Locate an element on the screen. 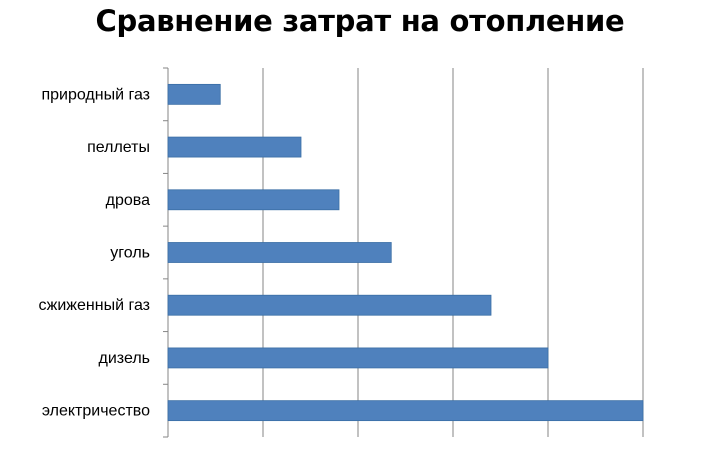 The height and width of the screenshot is (456, 720). category-label: электричество is located at coordinates (96, 411).